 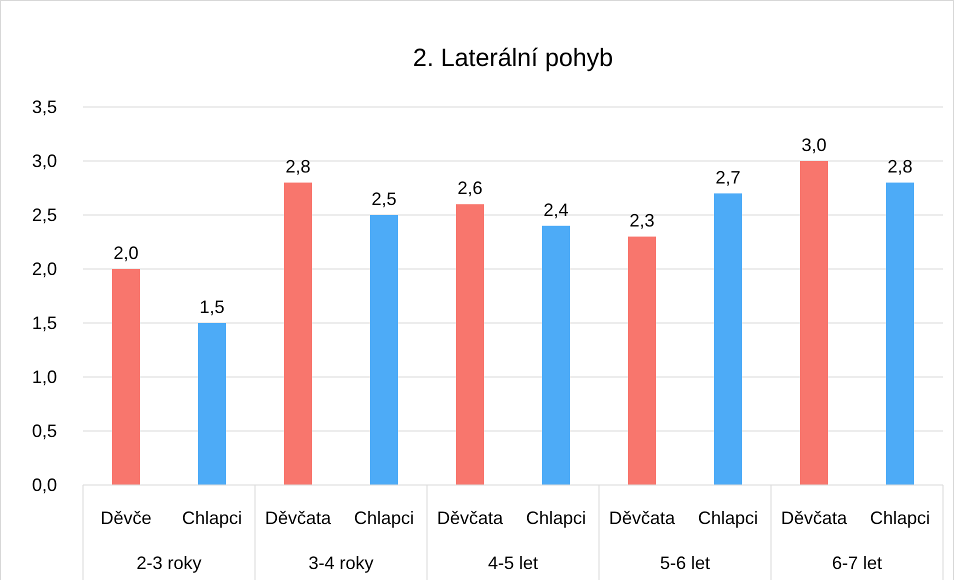 What do you see at coordinates (44, 377) in the screenshot?
I see `y-tick-label: 1,0` at bounding box center [44, 377].